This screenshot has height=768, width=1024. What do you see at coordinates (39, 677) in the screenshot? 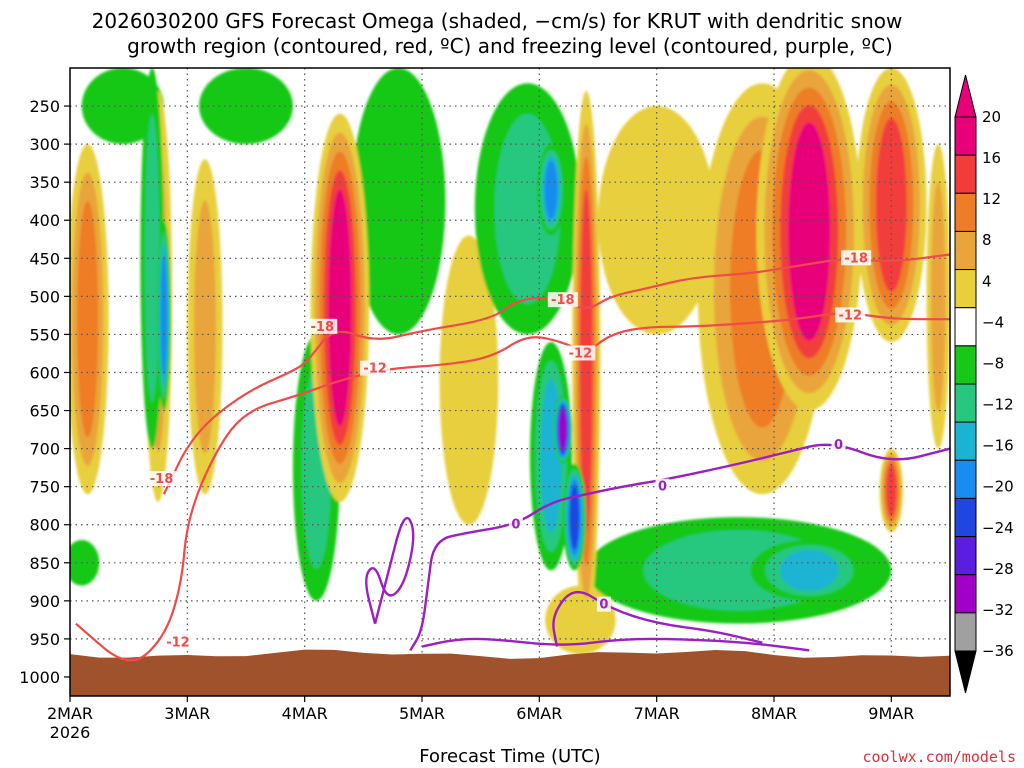
I see `y-tick-label: 1000` at bounding box center [39, 677].